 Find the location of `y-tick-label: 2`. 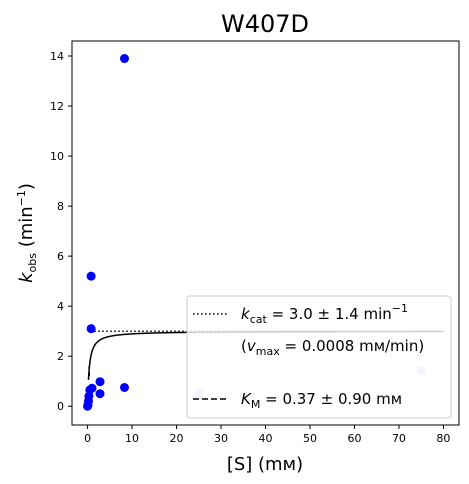

y-tick-label: 2 is located at coordinates (60, 356).